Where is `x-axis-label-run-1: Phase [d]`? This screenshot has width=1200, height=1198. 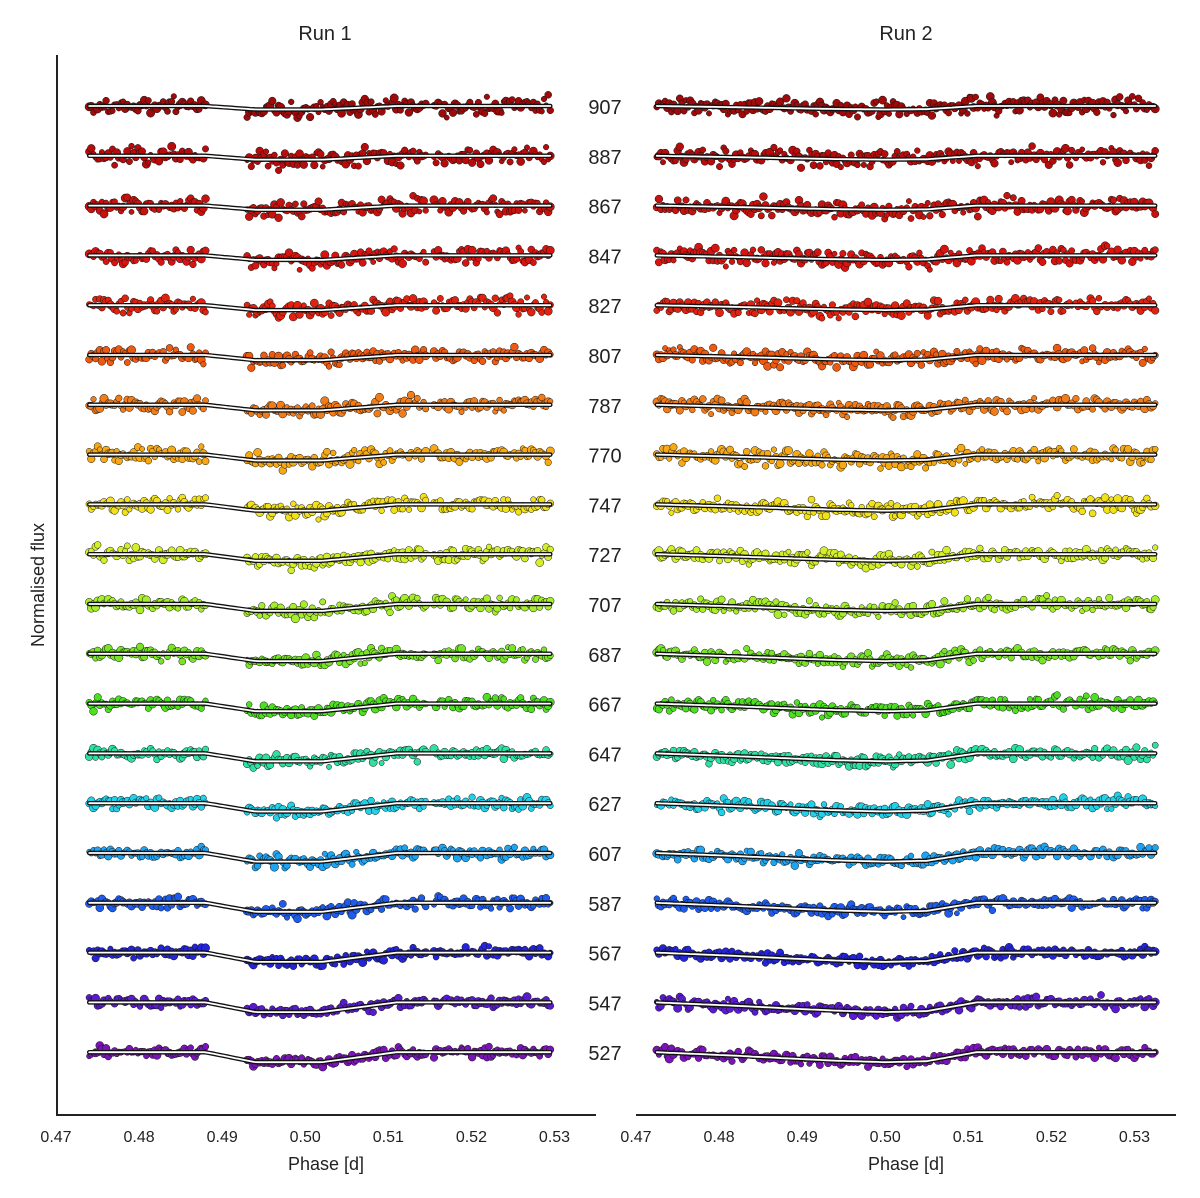
x-axis-label-run-1: Phase [d] is located at coordinates (326, 1164).